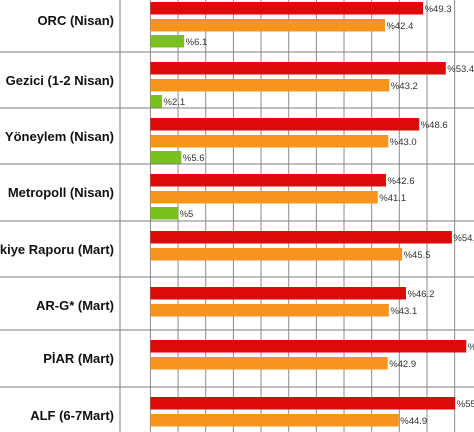 Image resolution: width=474 pixels, height=432 pixels. What do you see at coordinates (60, 80) in the screenshot?
I see `category-label: Gezici (1-2 Nisan)` at bounding box center [60, 80].